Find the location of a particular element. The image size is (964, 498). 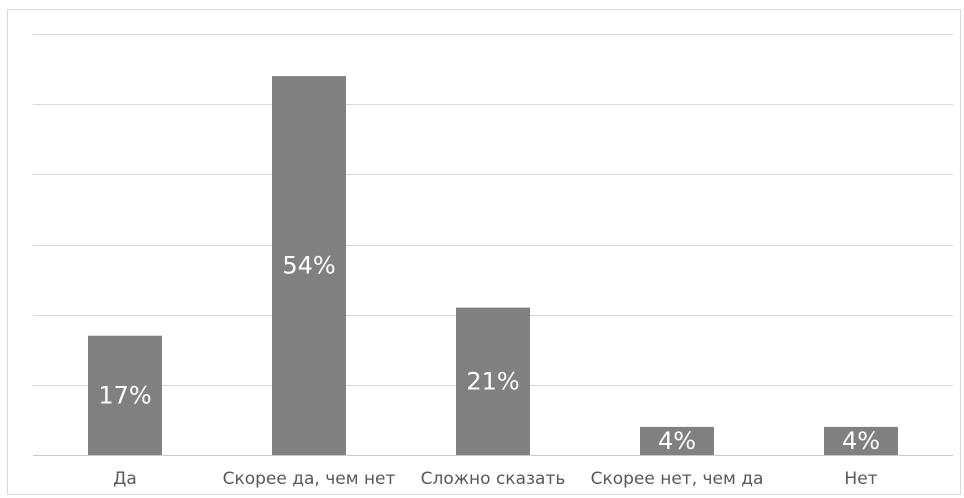

data-label-1: 17% is located at coordinates (124, 395).